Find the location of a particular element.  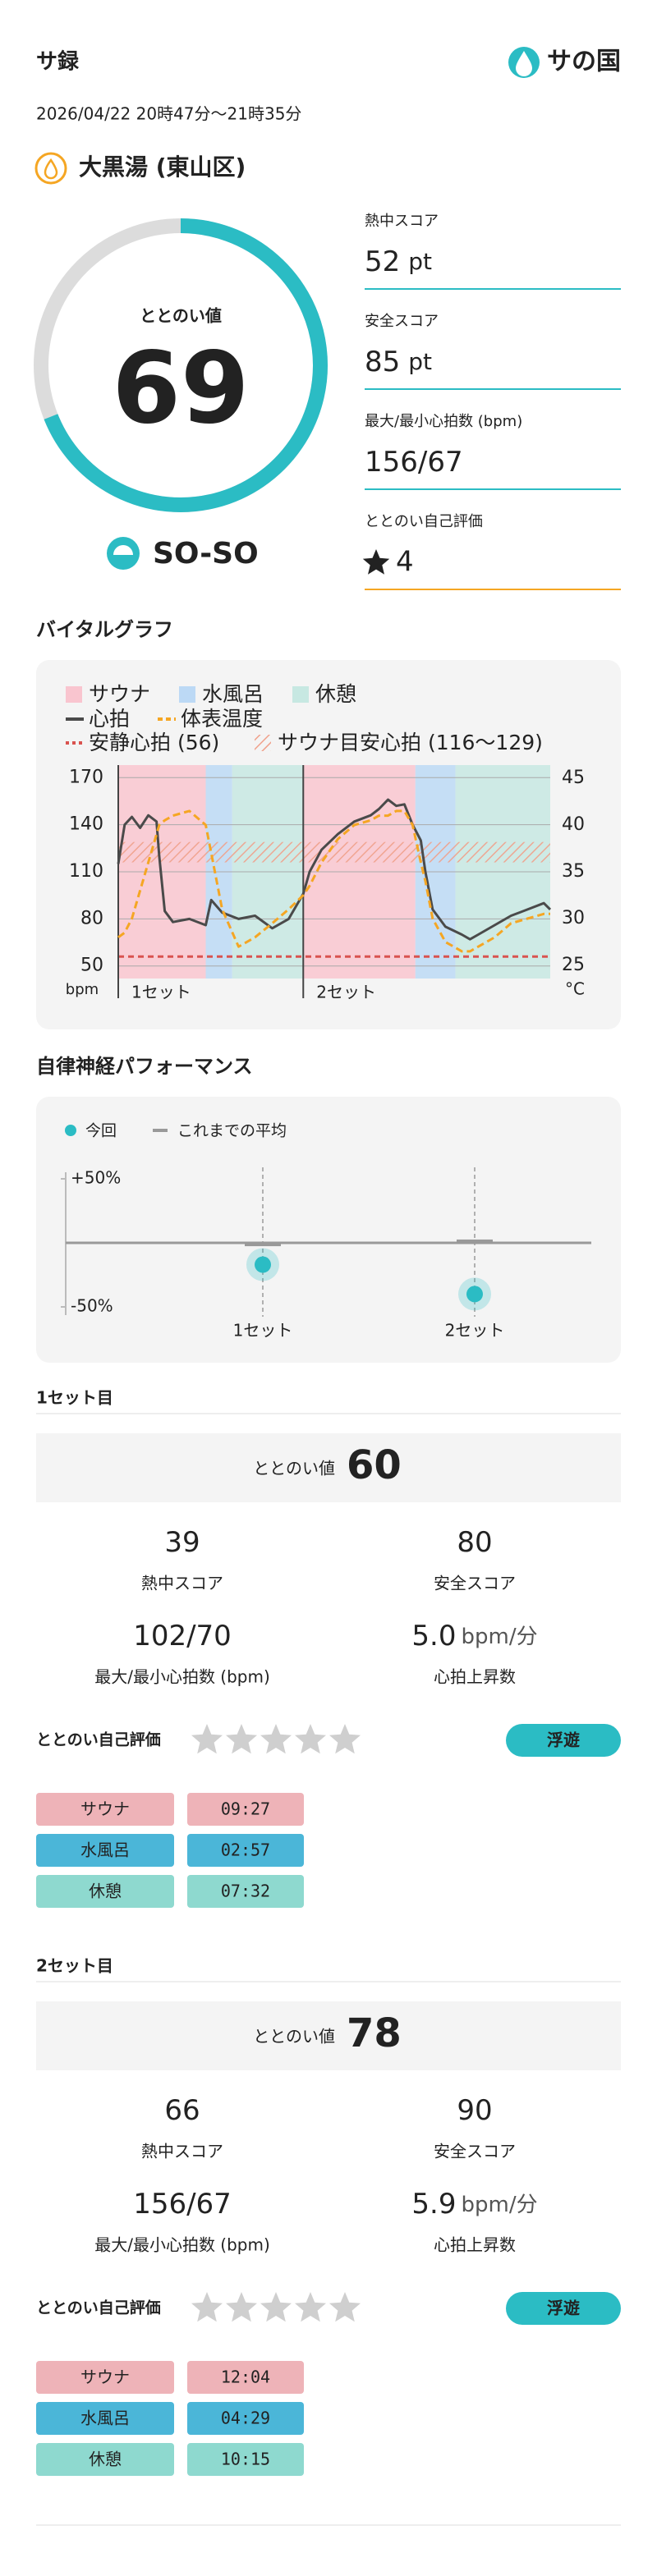

score-value: 4 is located at coordinates (405, 563).